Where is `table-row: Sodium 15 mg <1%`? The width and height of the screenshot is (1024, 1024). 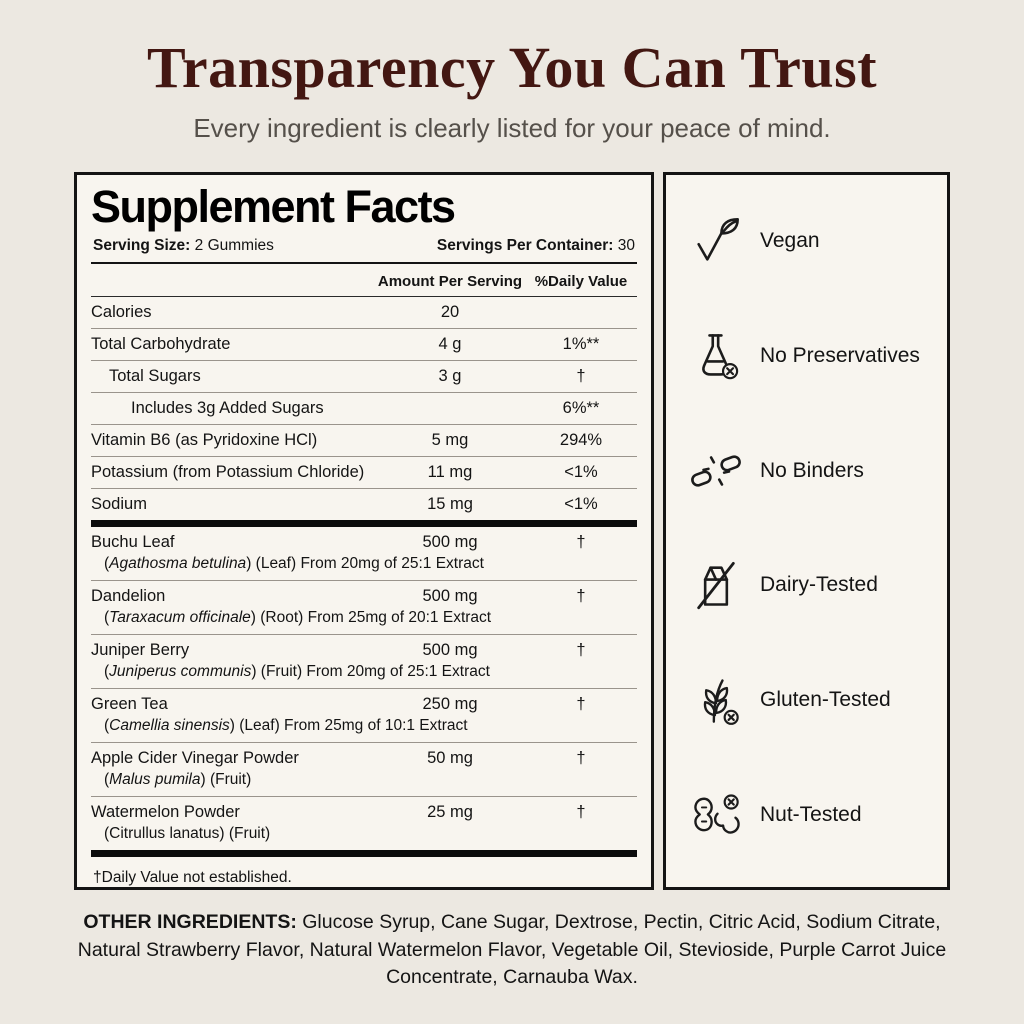 table-row: Sodium 15 mg <1% is located at coordinates (364, 504).